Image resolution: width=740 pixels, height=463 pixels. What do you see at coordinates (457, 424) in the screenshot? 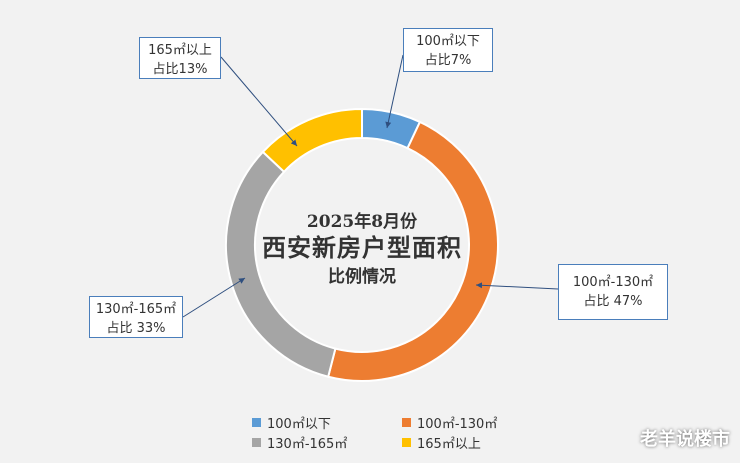
I see `legend-label: 100㎡-130㎡` at bounding box center [457, 424].